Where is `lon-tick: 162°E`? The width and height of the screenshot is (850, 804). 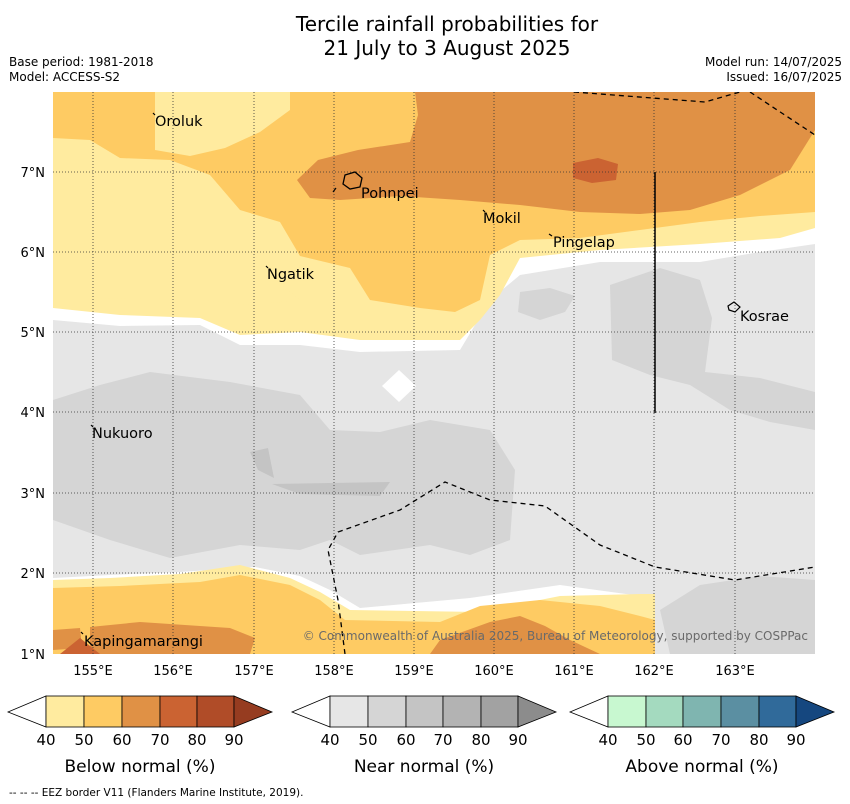 lon-tick: 162°E is located at coordinates (654, 671).